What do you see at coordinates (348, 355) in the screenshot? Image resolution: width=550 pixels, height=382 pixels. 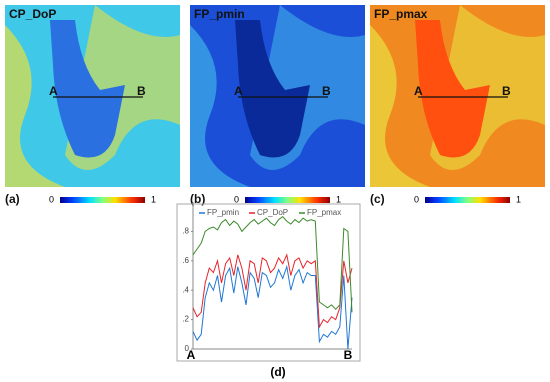 I see `x-label: B` at bounding box center [348, 355].